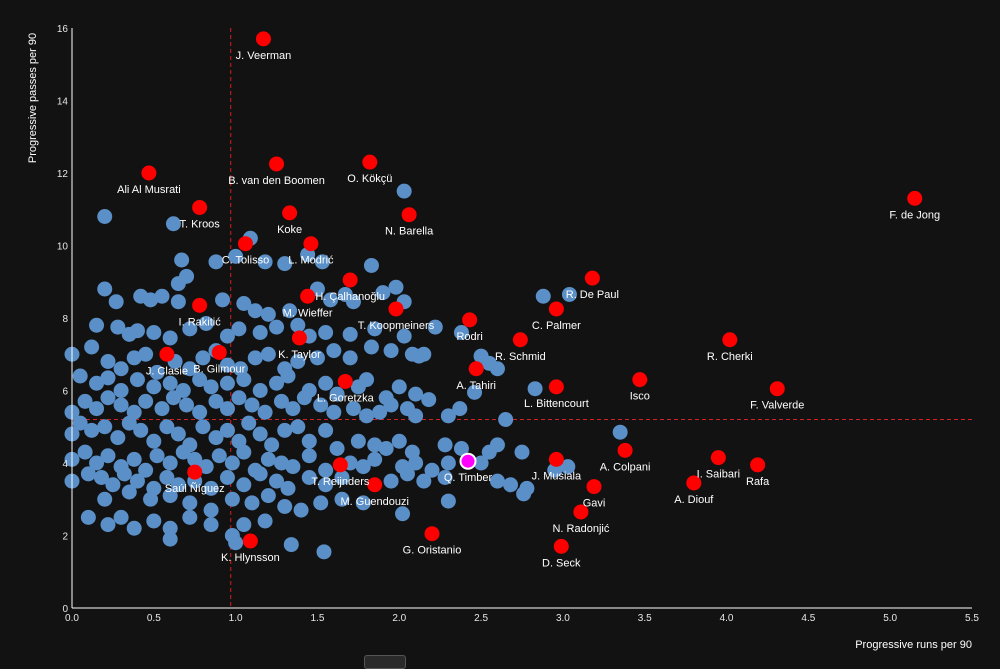  Describe the element at coordinates (369, 179) in the screenshot. I see `player-label: O. Kökçü` at that location.